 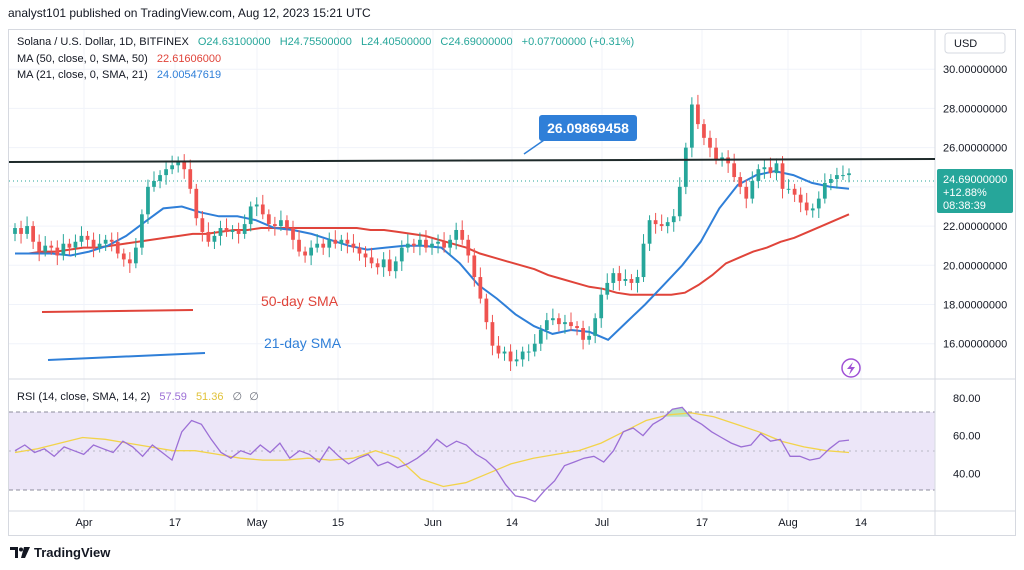 What do you see at coordinates (965, 44) in the screenshot?
I see `currency-button-label: USD` at bounding box center [965, 44].